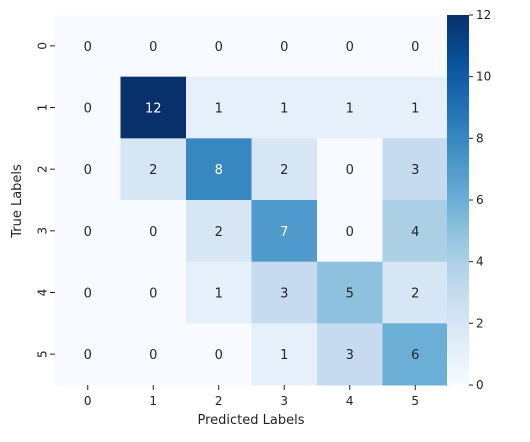  I want to click on colorbar: 0 2 4 6 8 10 12, so click(469, 200).